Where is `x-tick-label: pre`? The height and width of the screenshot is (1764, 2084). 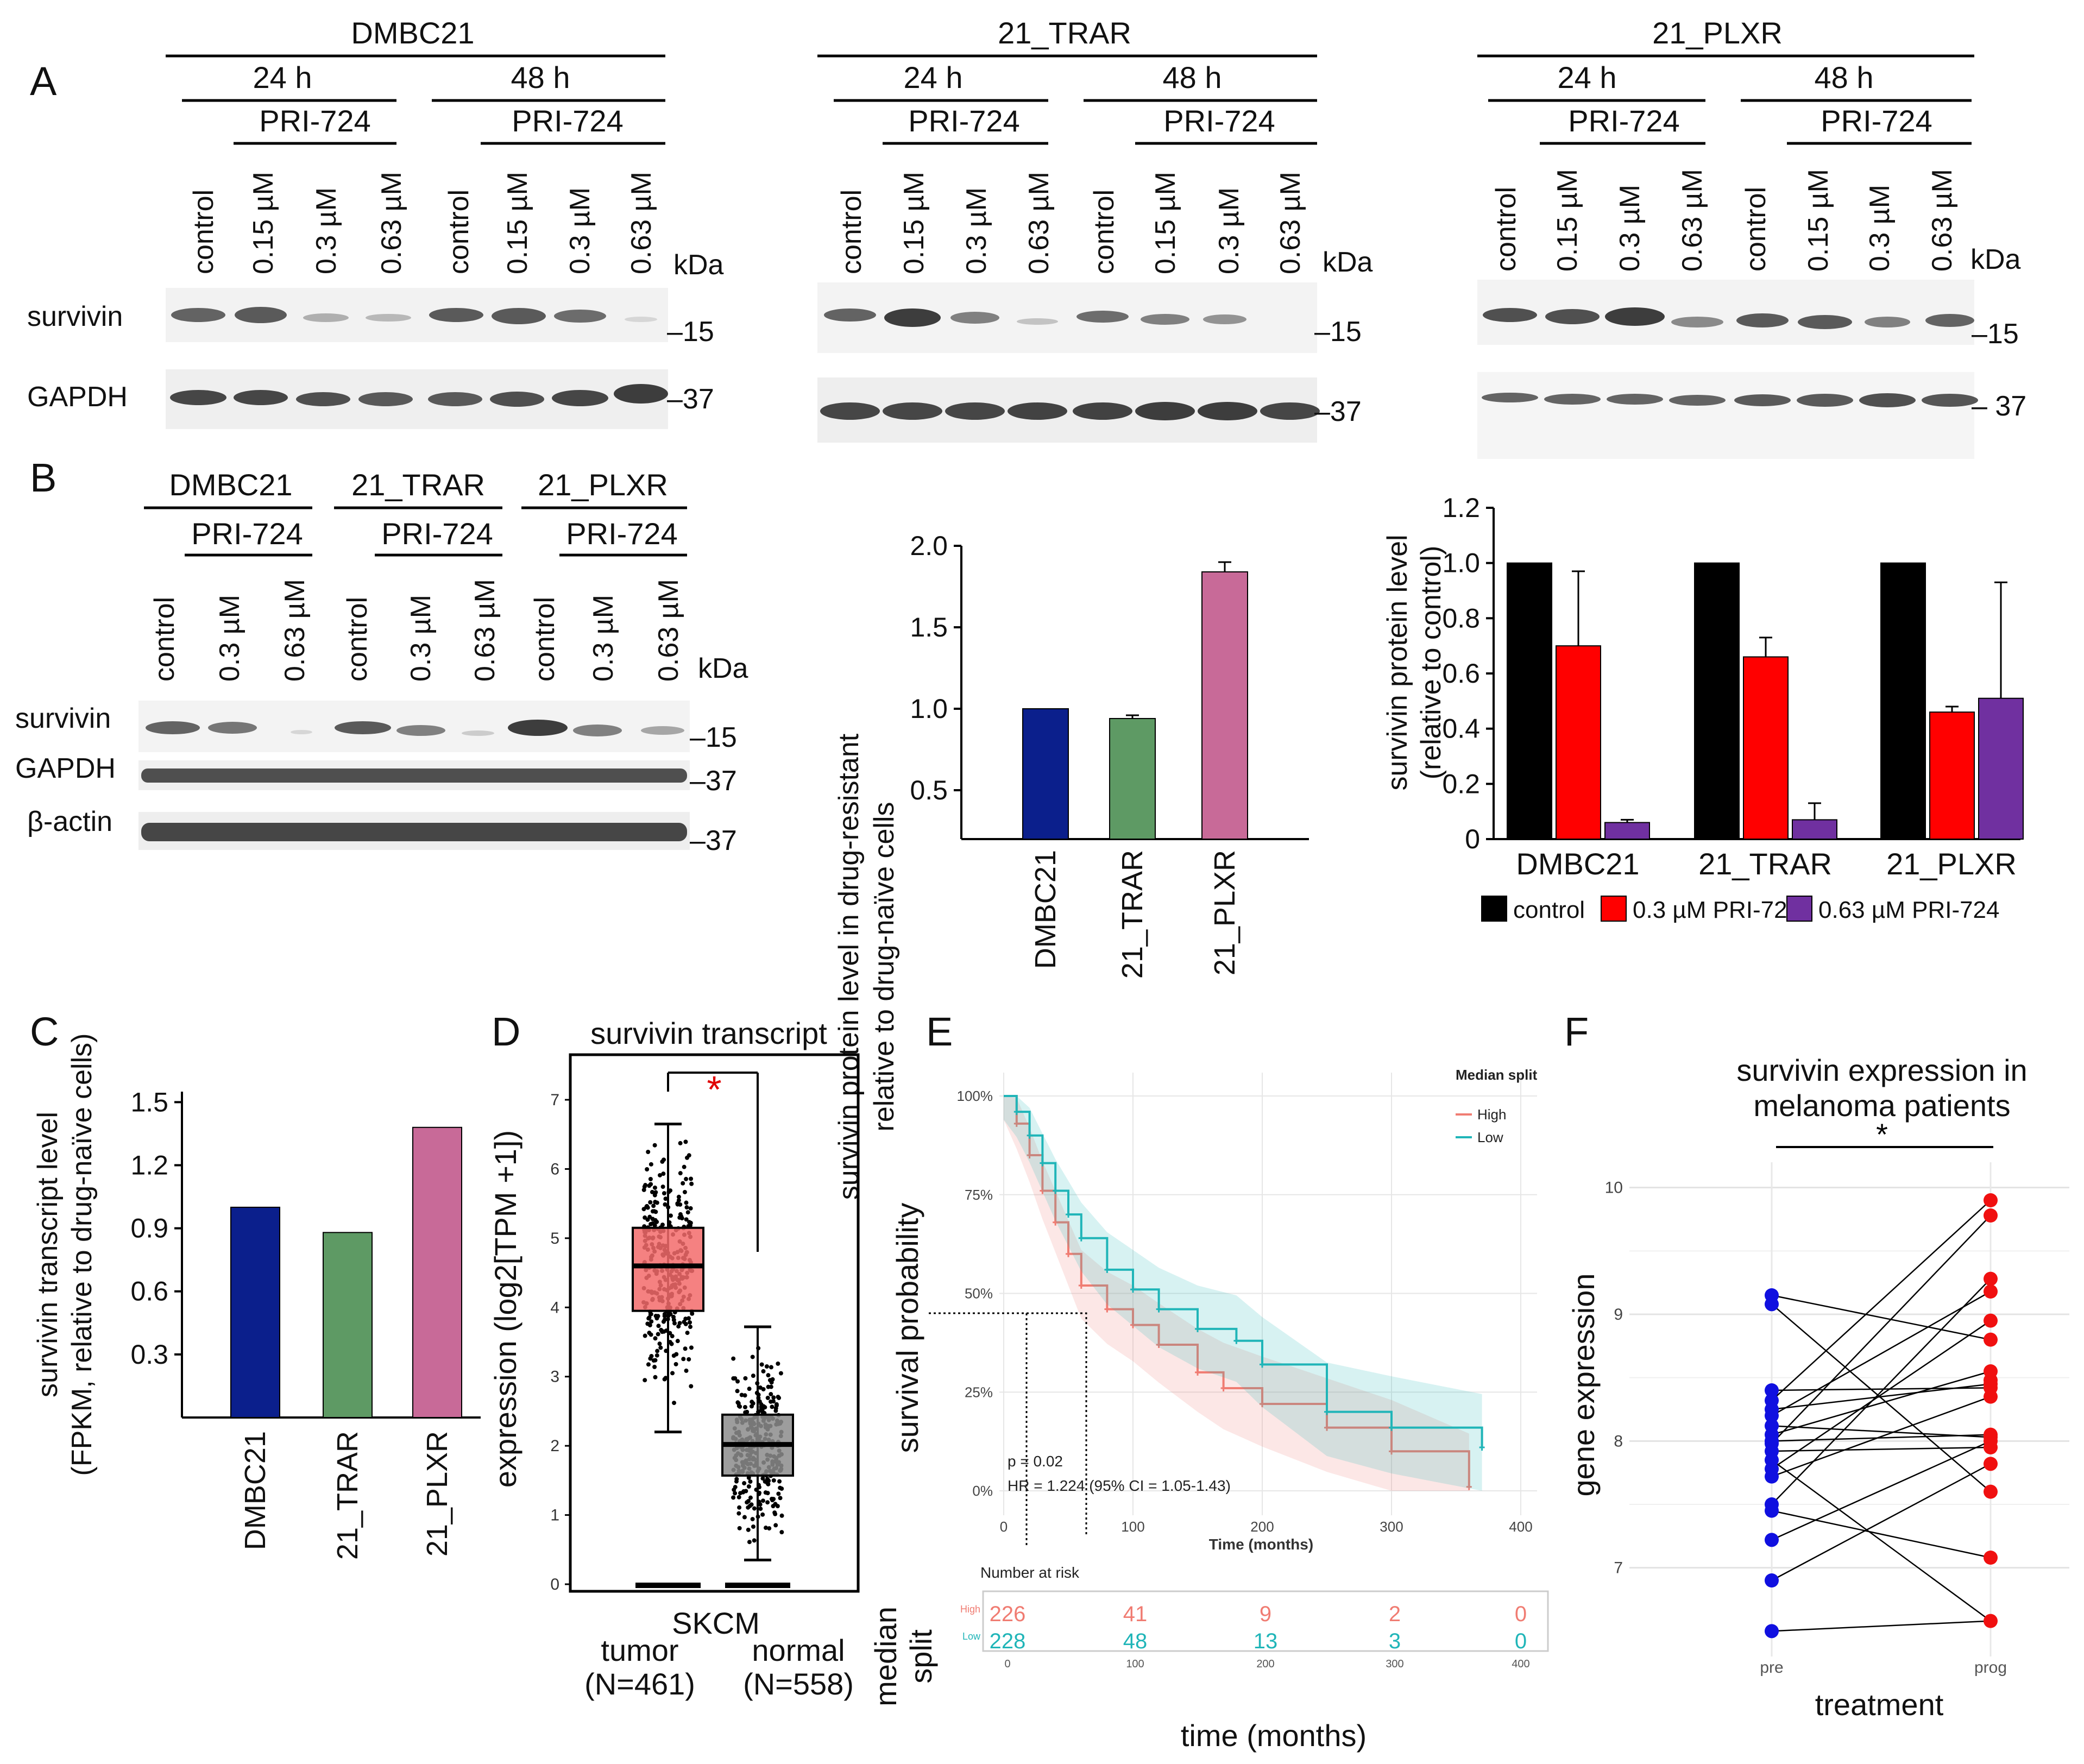 x-tick-label: pre is located at coordinates (1771, 1668).